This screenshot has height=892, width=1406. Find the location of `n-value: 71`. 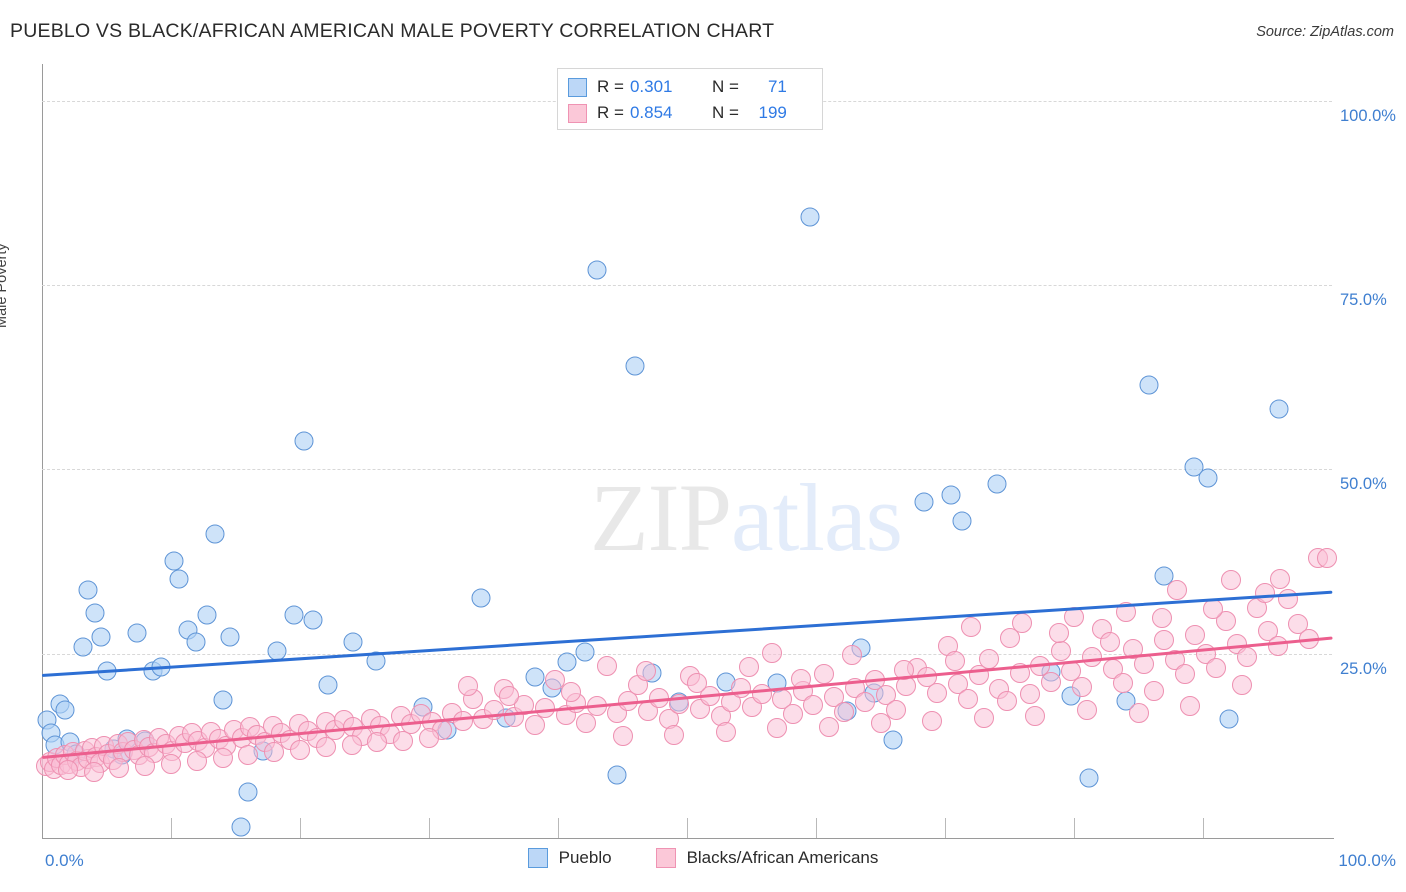

n-value: 71 is located at coordinates (777, 86).